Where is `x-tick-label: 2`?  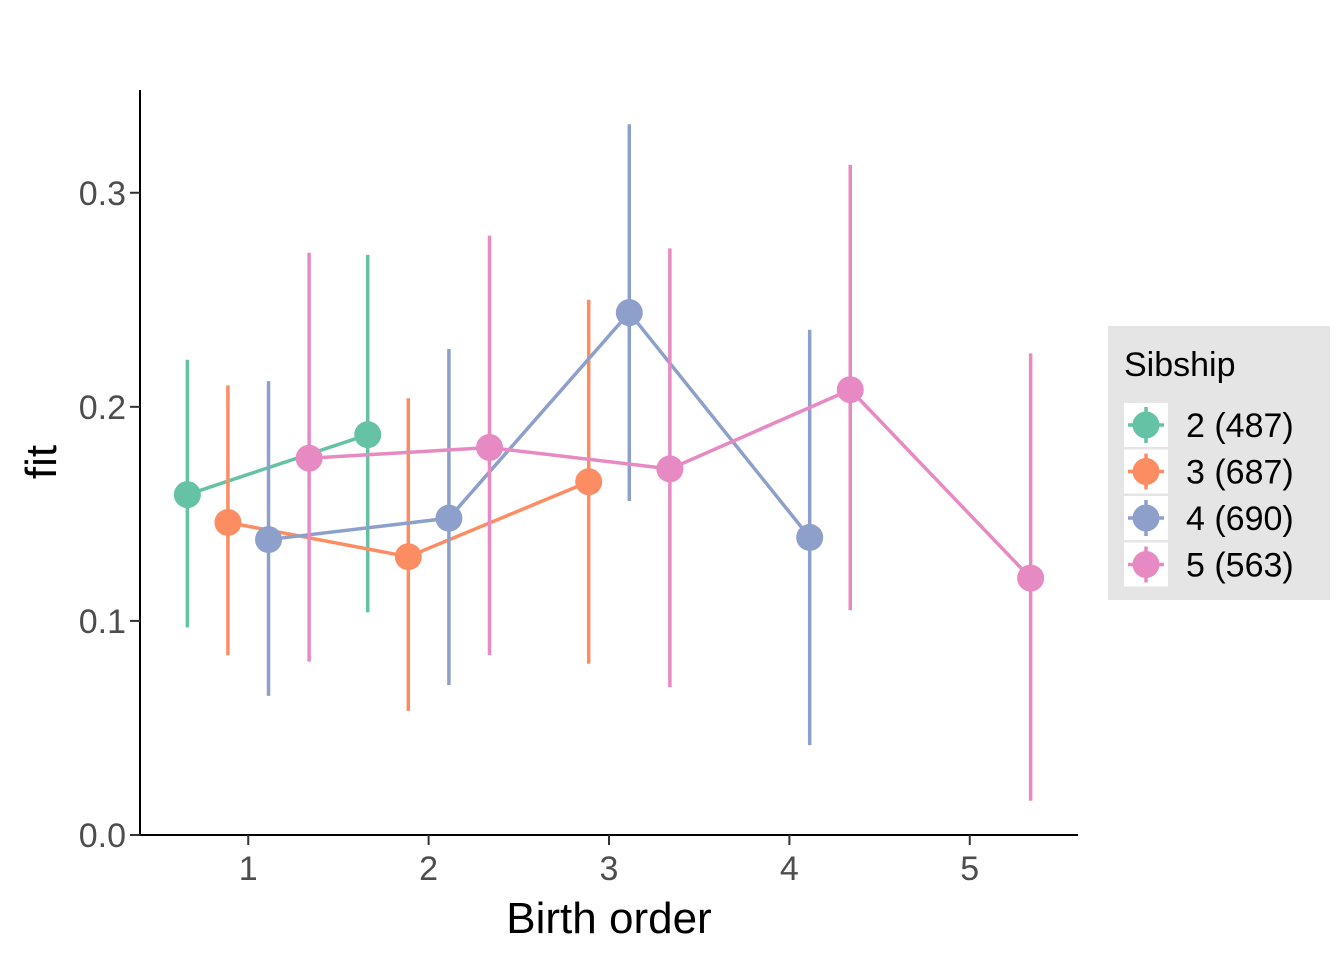
x-tick-label: 2 is located at coordinates (428, 869).